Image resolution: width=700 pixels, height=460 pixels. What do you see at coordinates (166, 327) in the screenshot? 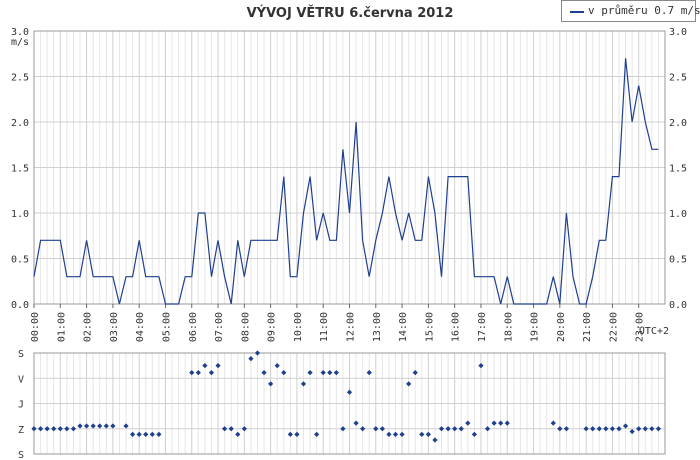
I see `x-tick-label: 05:00` at bounding box center [166, 327].